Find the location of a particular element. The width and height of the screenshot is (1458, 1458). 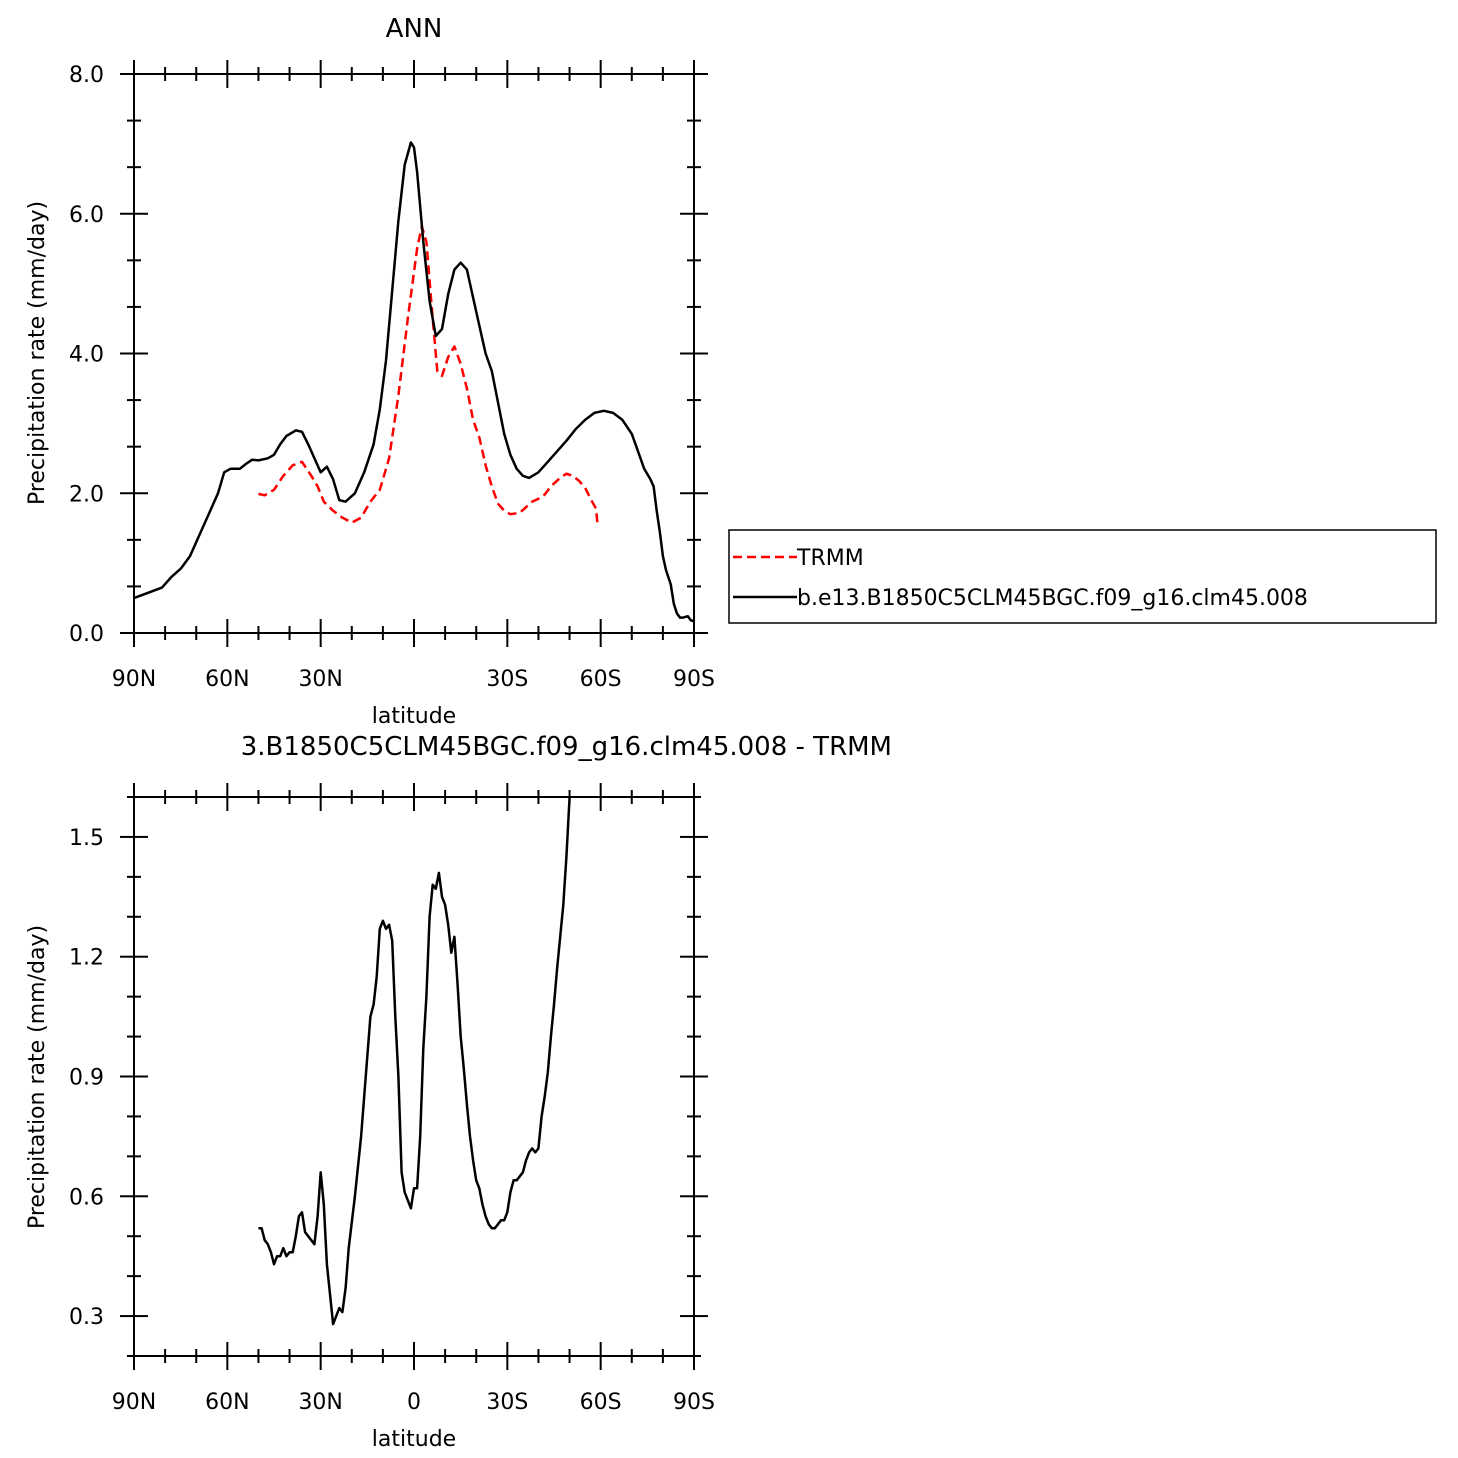

bottom-plot-frame is located at coordinates (414, 1076).